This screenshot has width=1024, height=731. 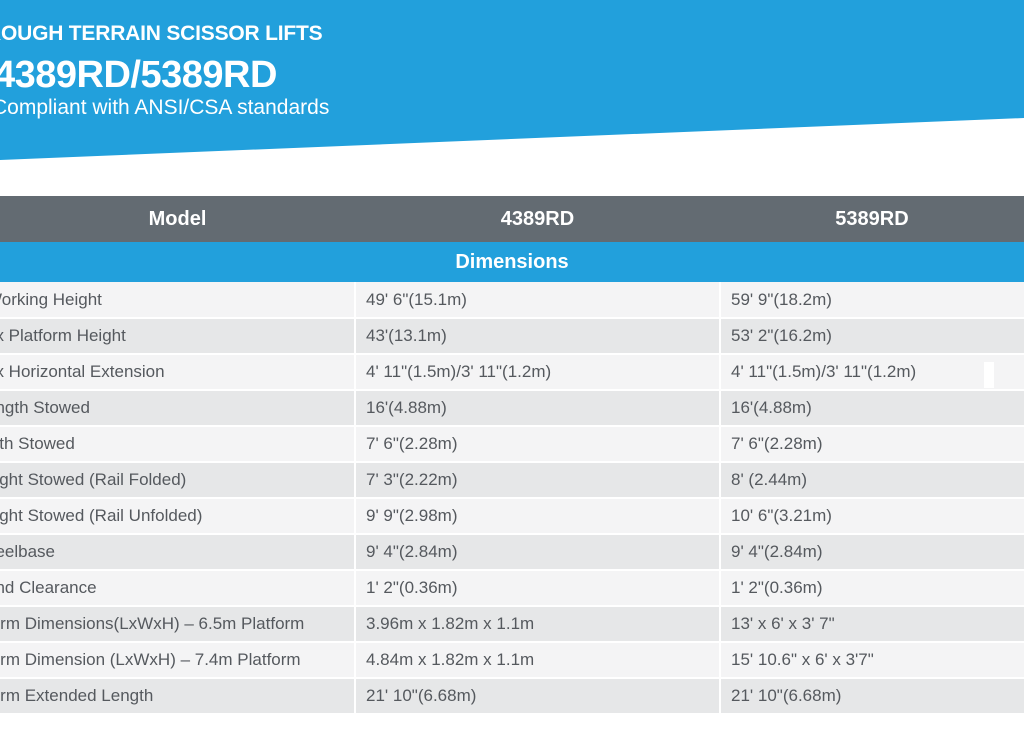 What do you see at coordinates (165, 107) in the screenshot?
I see `compliance-subtitle: Compliant with ANSI/CSA standards` at bounding box center [165, 107].